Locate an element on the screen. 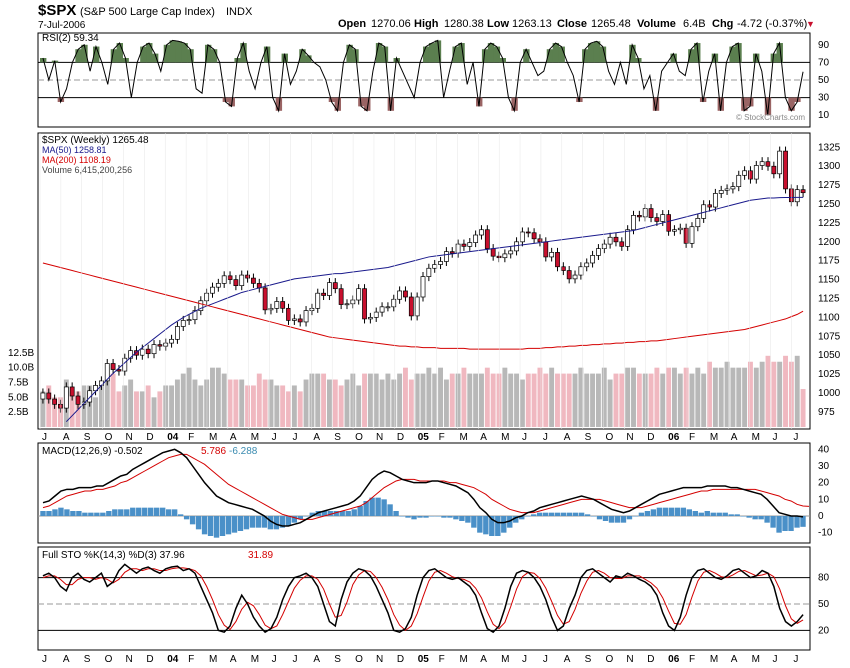 The width and height of the screenshot is (850, 668). ma200-legend: MA(200) 1108.19 is located at coordinates (76, 160).